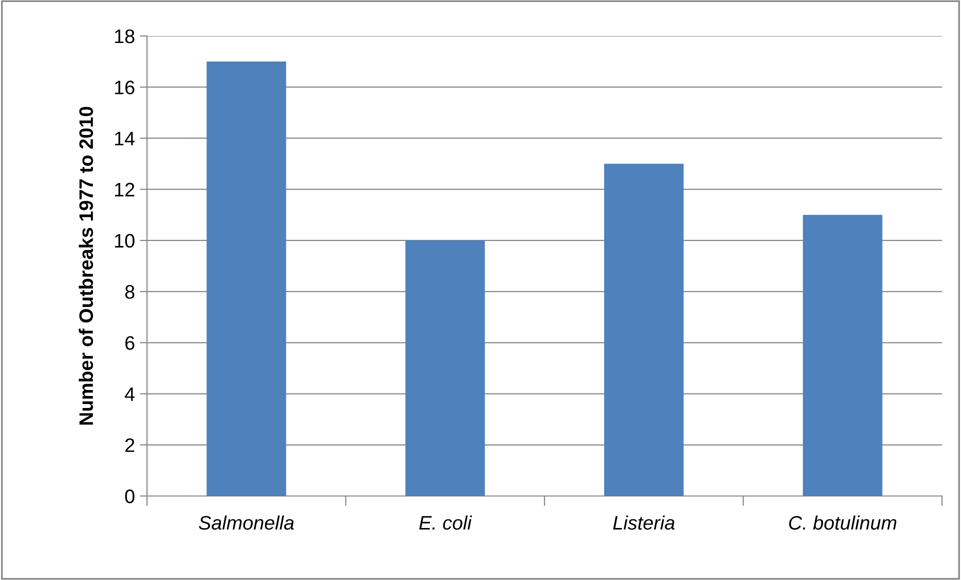 The width and height of the screenshot is (961, 580). What do you see at coordinates (129, 292) in the screenshot?
I see `y-tick-label: 8` at bounding box center [129, 292].